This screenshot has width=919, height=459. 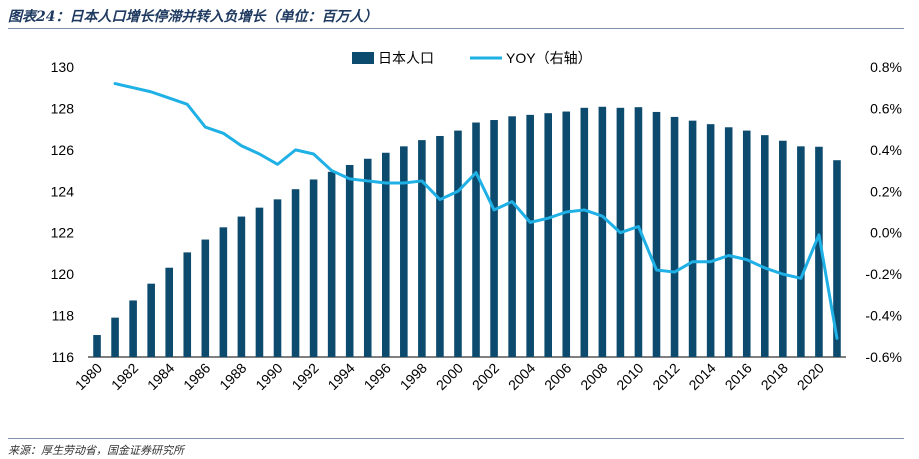 I want to click on population-bar-1991, so click(x=295, y=273).